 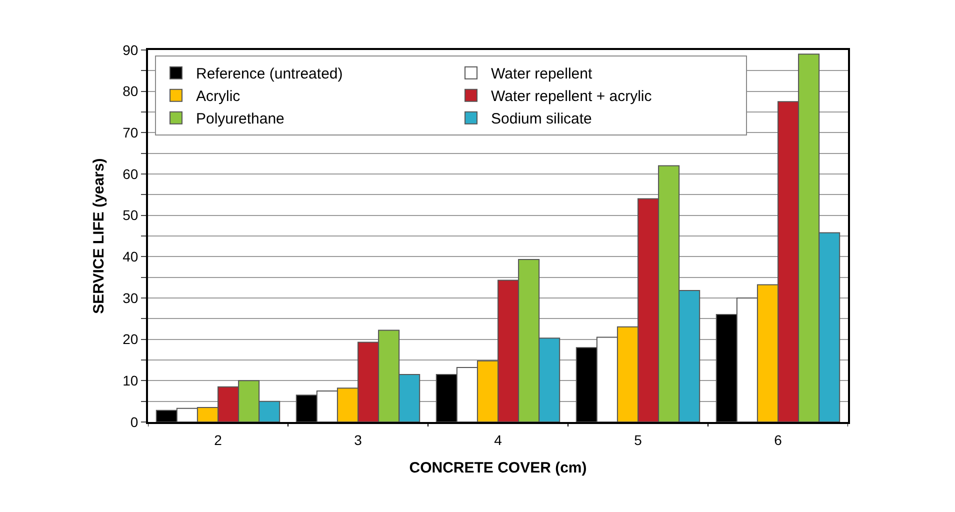 What do you see at coordinates (358, 440) in the screenshot?
I see `x-tick-label: 3` at bounding box center [358, 440].